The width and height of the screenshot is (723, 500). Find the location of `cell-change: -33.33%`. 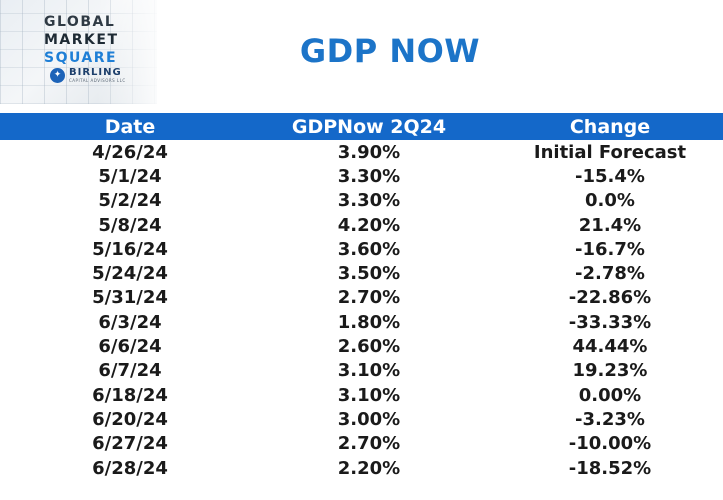

cell-change: -33.33% is located at coordinates (610, 322).